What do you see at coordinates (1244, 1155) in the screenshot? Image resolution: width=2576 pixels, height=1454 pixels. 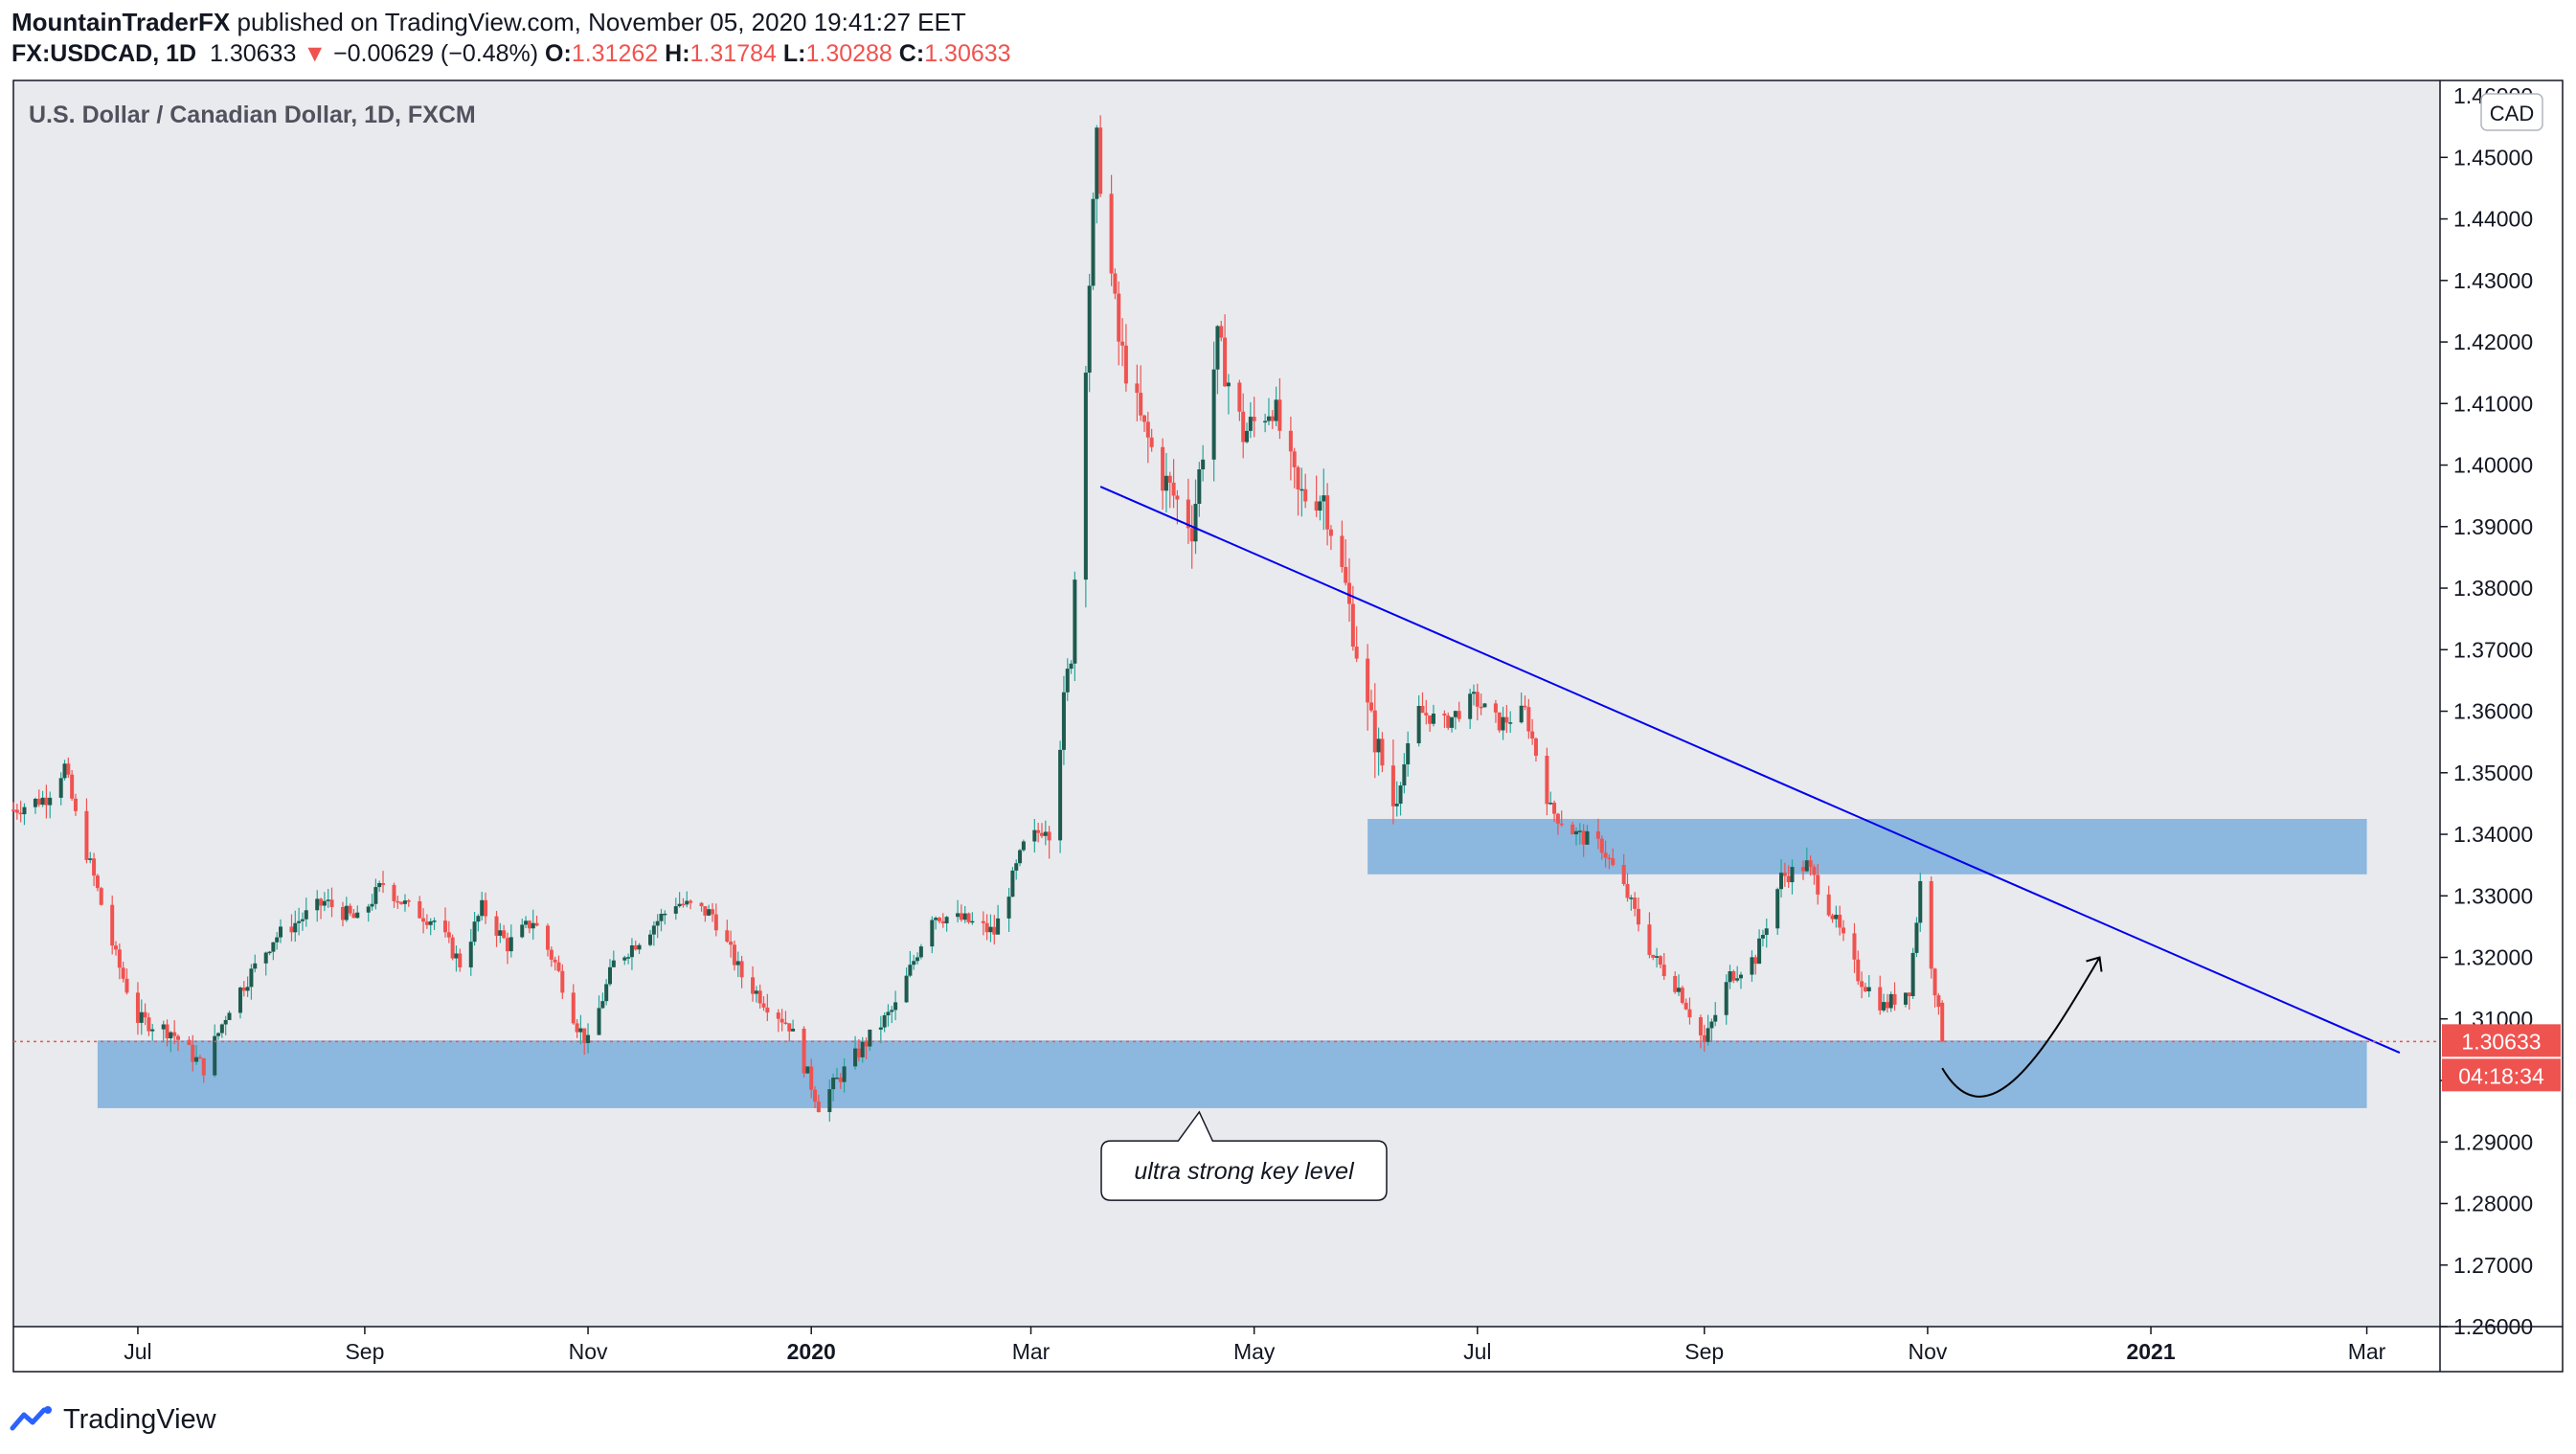 I see `callout-box` at bounding box center [1244, 1155].